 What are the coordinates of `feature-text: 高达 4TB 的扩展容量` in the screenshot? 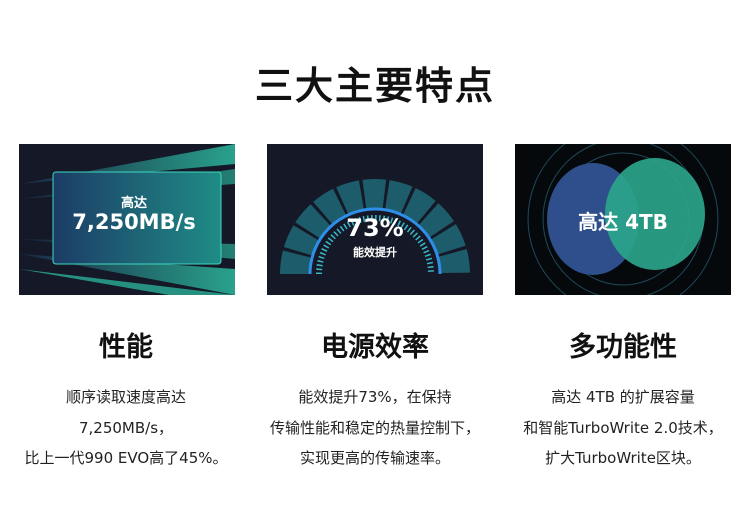 It's located at (623, 397).